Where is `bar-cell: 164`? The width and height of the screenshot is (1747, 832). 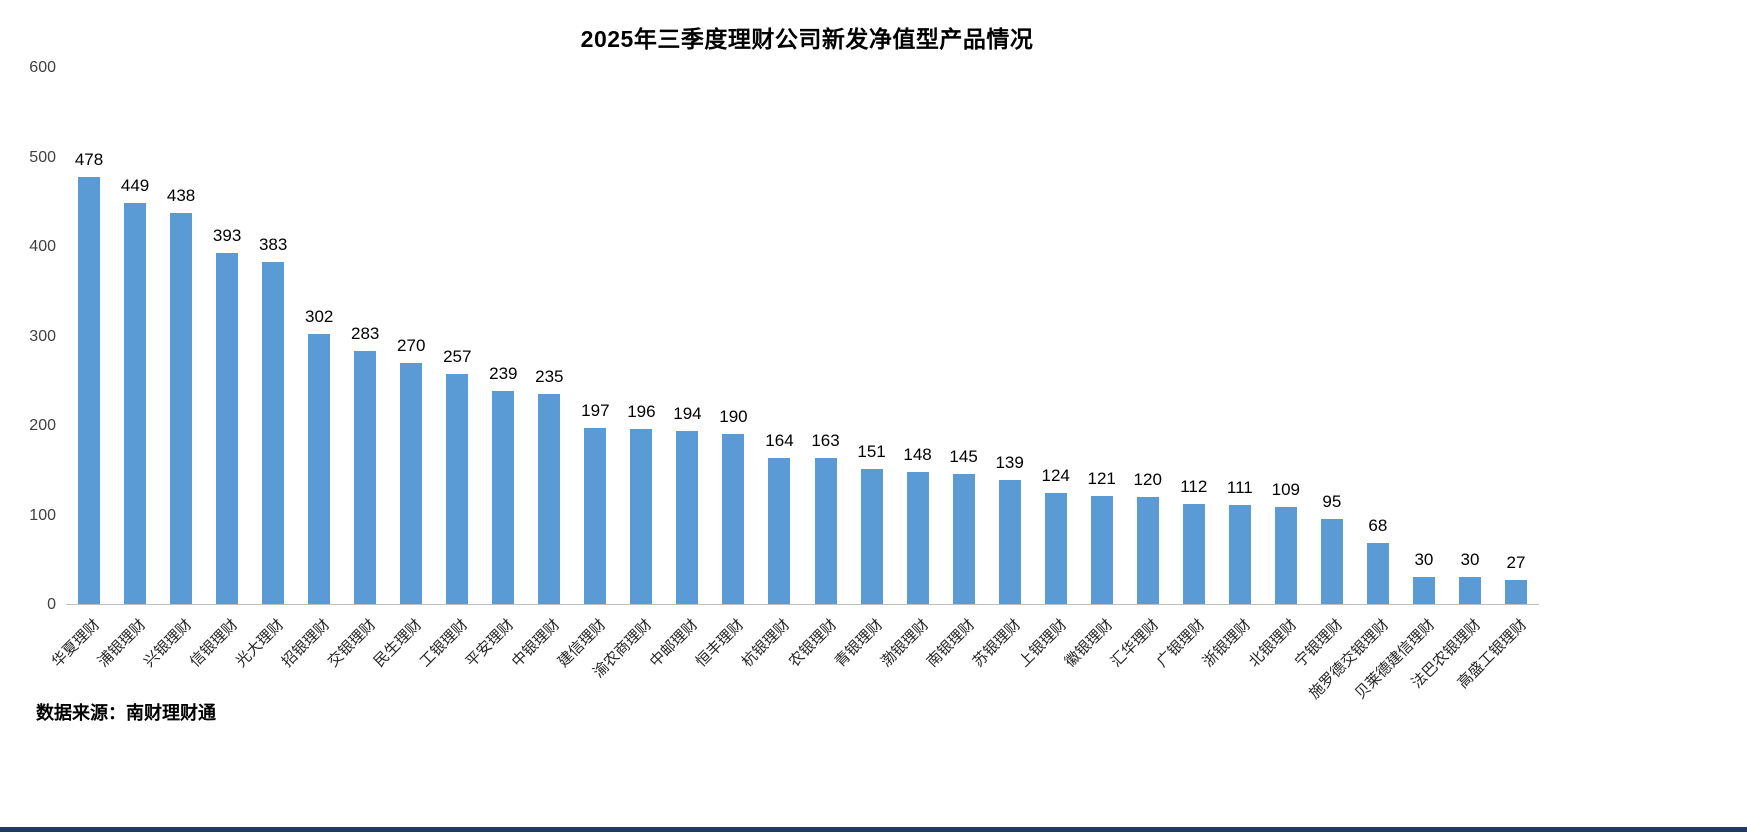 bar-cell: 164 is located at coordinates (779, 336).